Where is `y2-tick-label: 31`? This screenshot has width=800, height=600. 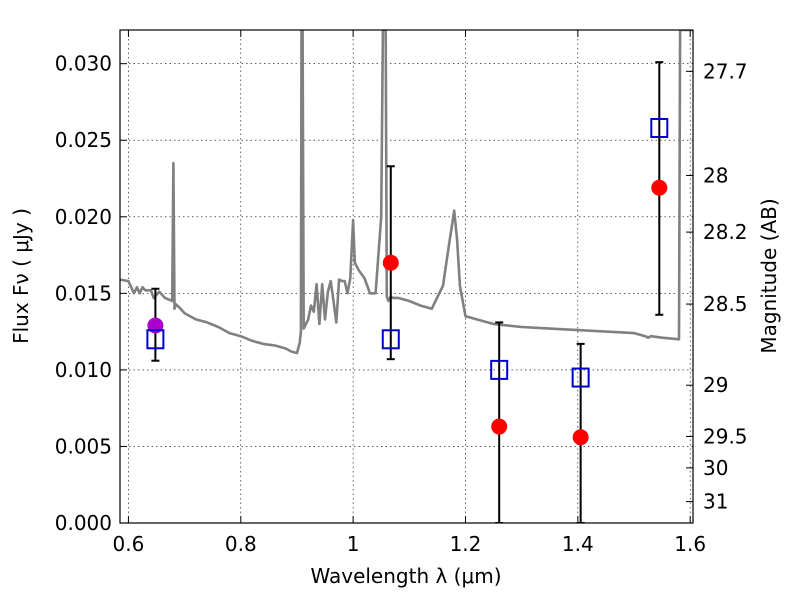
y2-tick-label: 31 is located at coordinates (715, 502).